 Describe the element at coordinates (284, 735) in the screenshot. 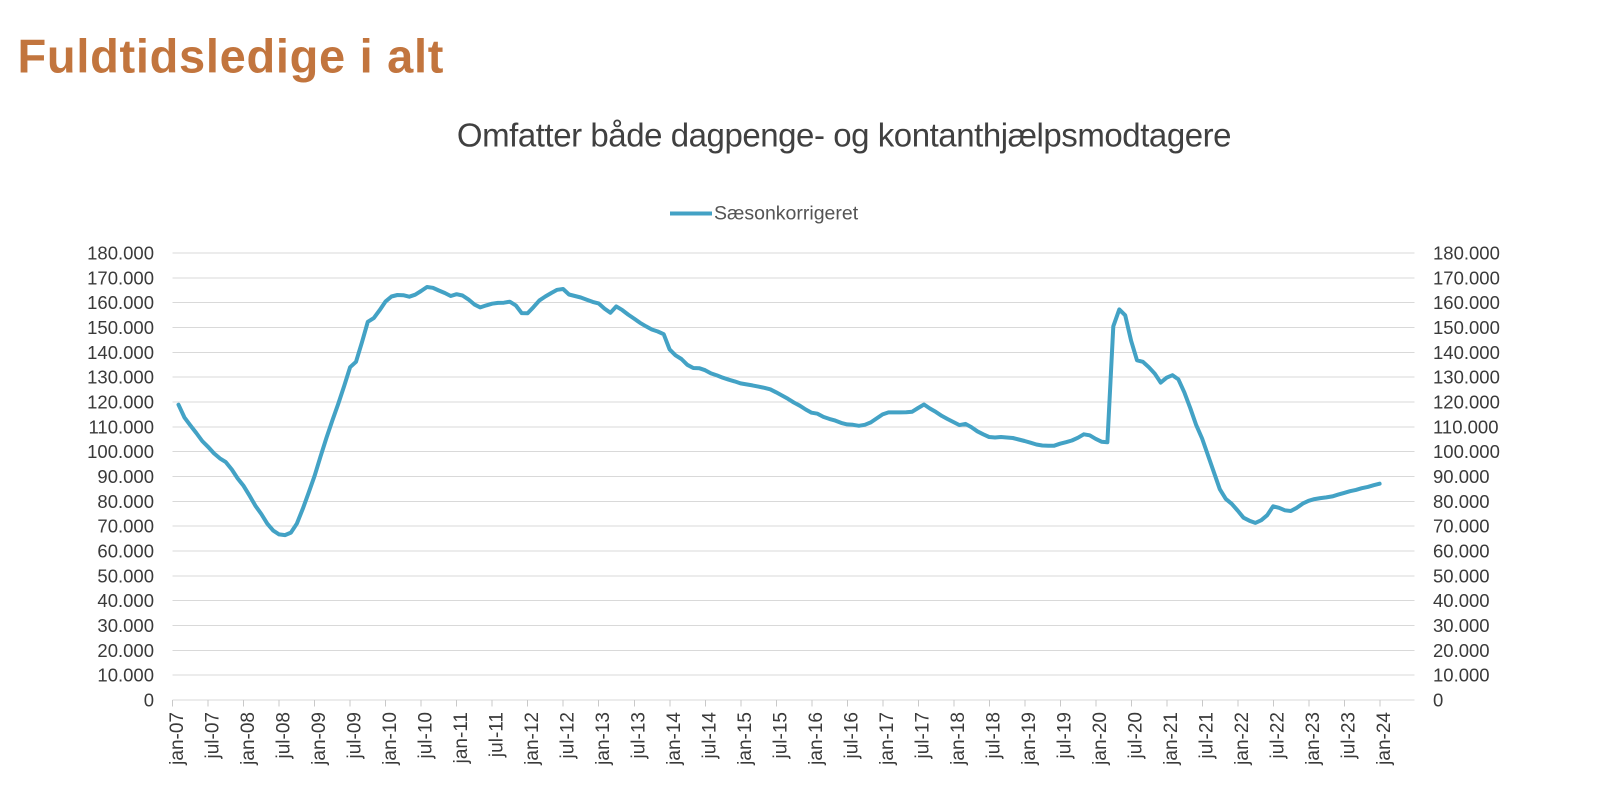

I see `svg-text: jul-08` at that location.